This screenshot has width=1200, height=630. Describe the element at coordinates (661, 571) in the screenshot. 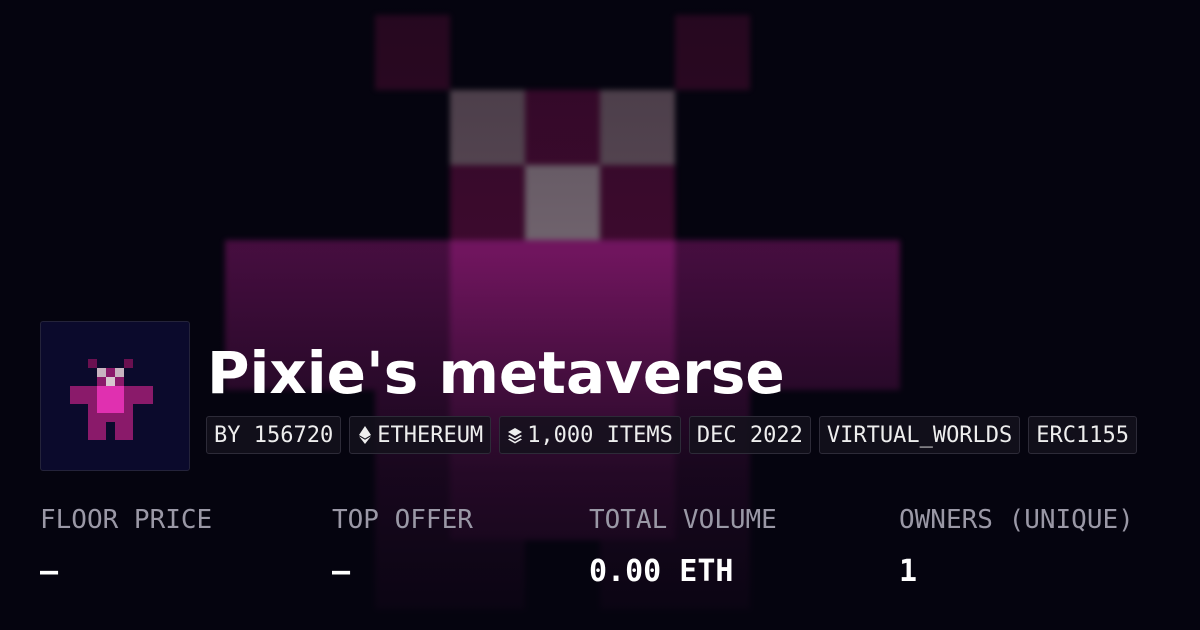

I see `stat-value: 0.00 ETH` at that location.